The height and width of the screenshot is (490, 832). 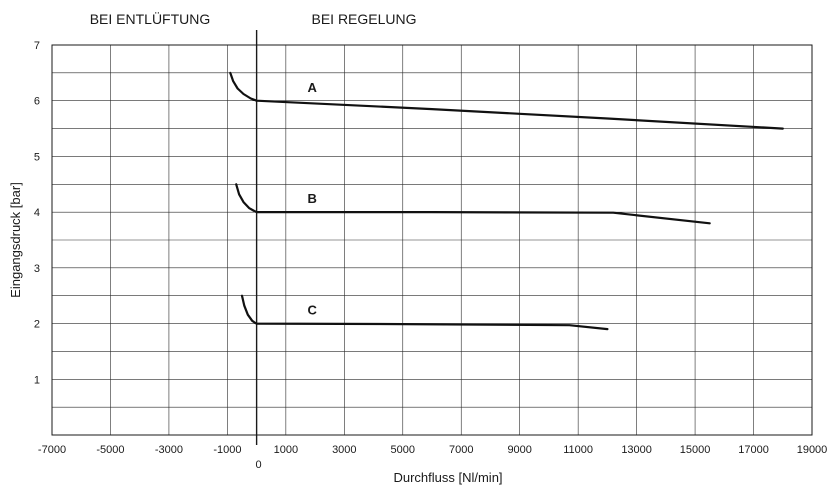 I want to click on y-tick-label: 4, so click(x=37, y=213).